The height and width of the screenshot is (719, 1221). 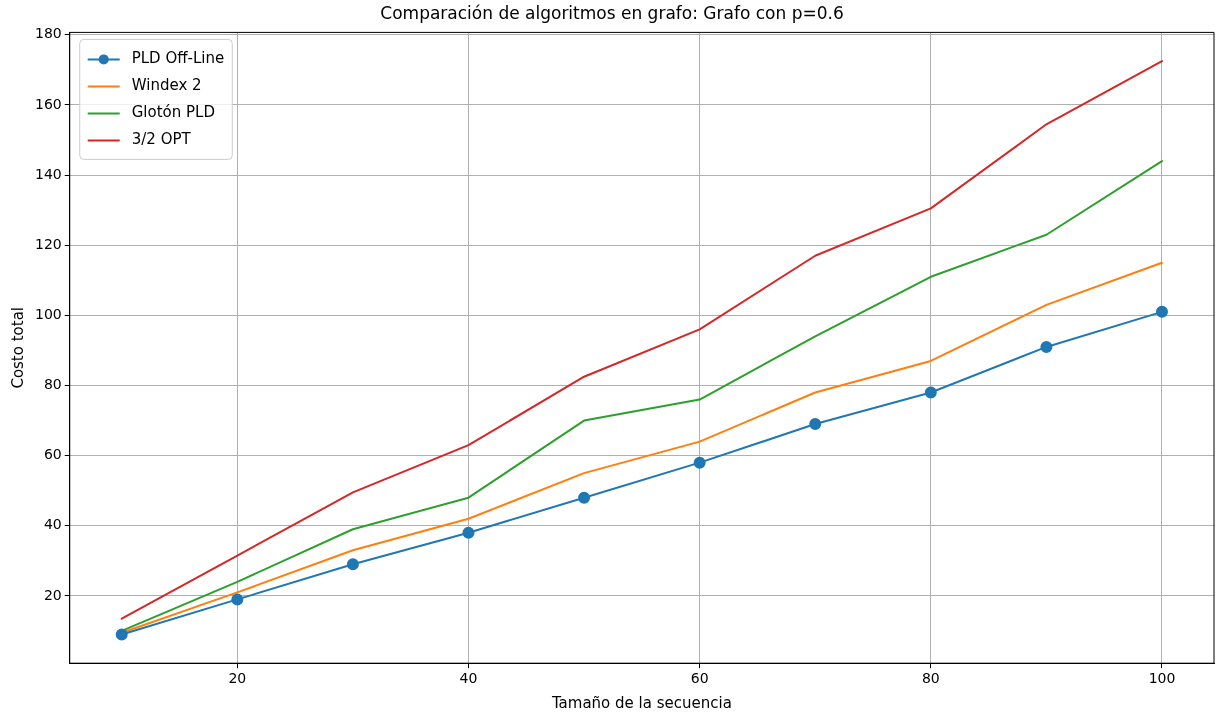 I want to click on y-tick-label: 120, so click(x=48, y=243).